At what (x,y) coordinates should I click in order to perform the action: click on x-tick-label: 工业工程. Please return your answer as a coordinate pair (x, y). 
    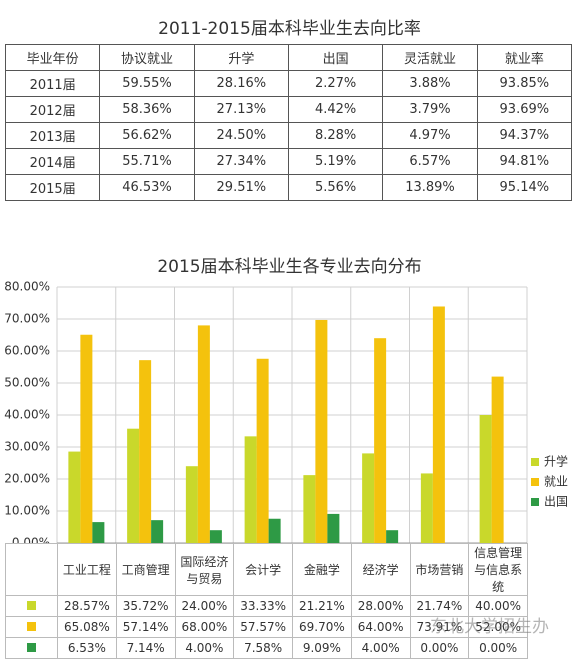
    Looking at the image, I should click on (87, 569).